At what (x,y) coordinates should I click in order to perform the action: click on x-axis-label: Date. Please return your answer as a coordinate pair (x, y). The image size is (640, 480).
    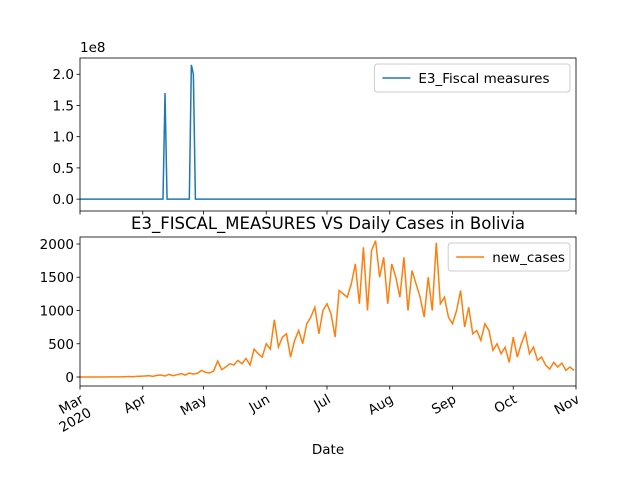
    Looking at the image, I should click on (328, 450).